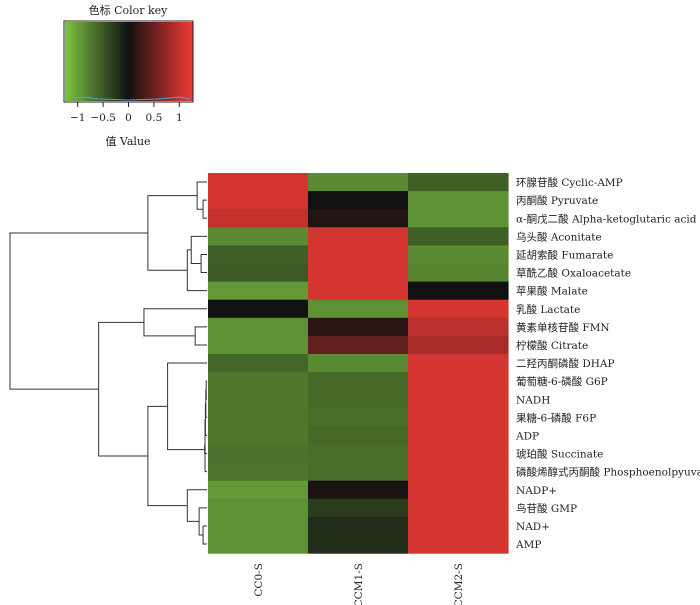 The height and width of the screenshot is (605, 700). What do you see at coordinates (557, 200) in the screenshot?
I see `row-label: 丙酮酸 Pyruvate` at bounding box center [557, 200].